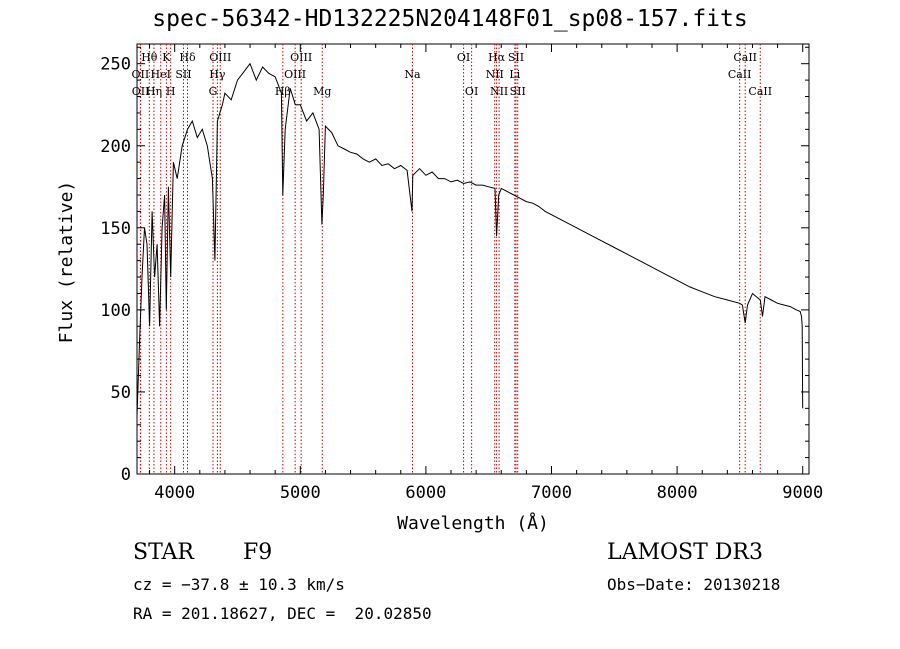  What do you see at coordinates (115, 147) in the screenshot?
I see `y-tick-label: 200` at bounding box center [115, 147].